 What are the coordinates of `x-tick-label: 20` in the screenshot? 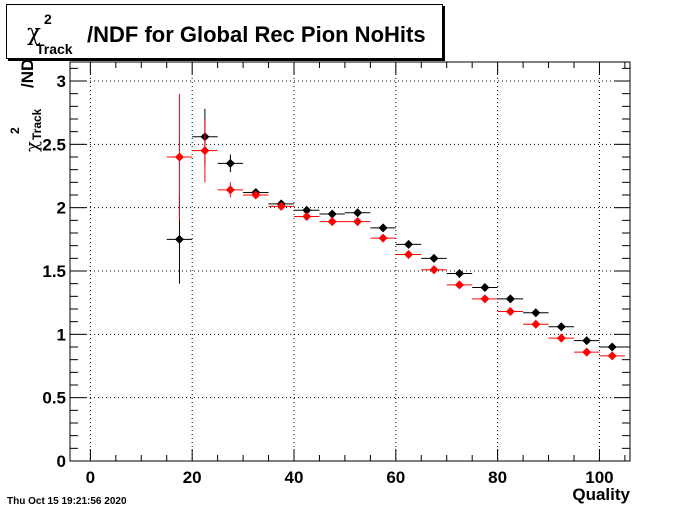 It's located at (192, 477).